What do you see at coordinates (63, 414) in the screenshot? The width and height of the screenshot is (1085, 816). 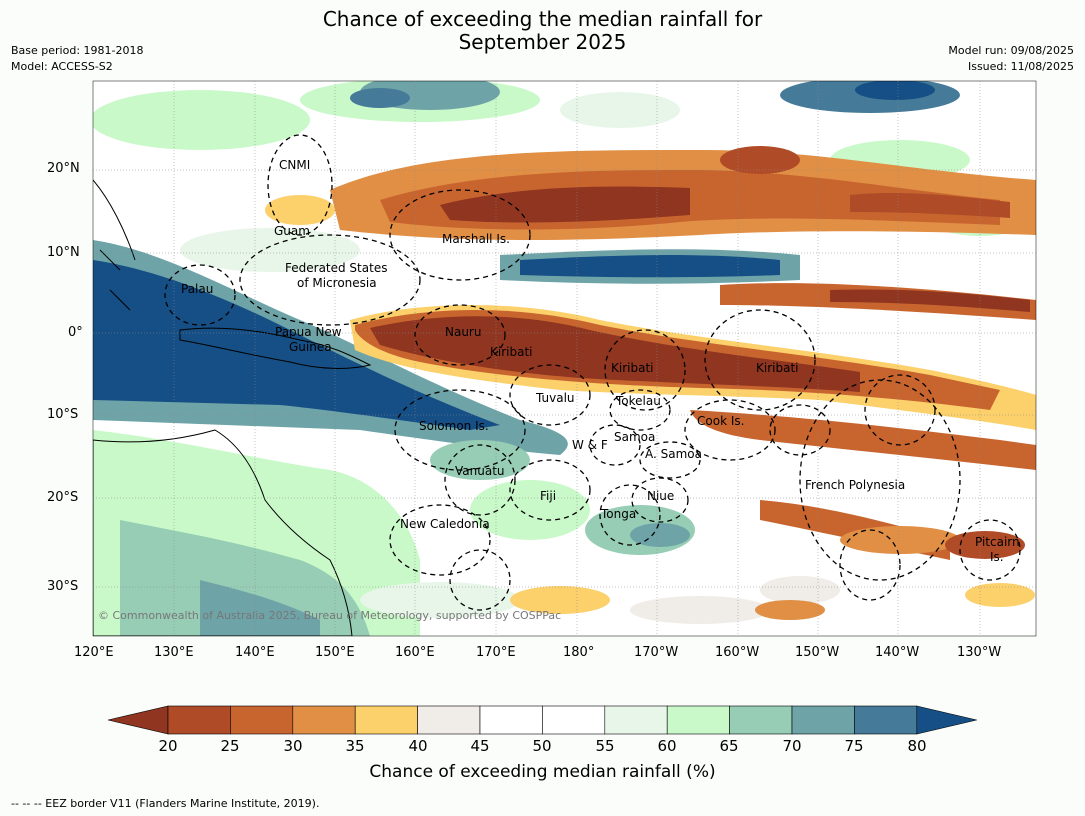 I see `lat-label-10s: 10°S` at bounding box center [63, 414].